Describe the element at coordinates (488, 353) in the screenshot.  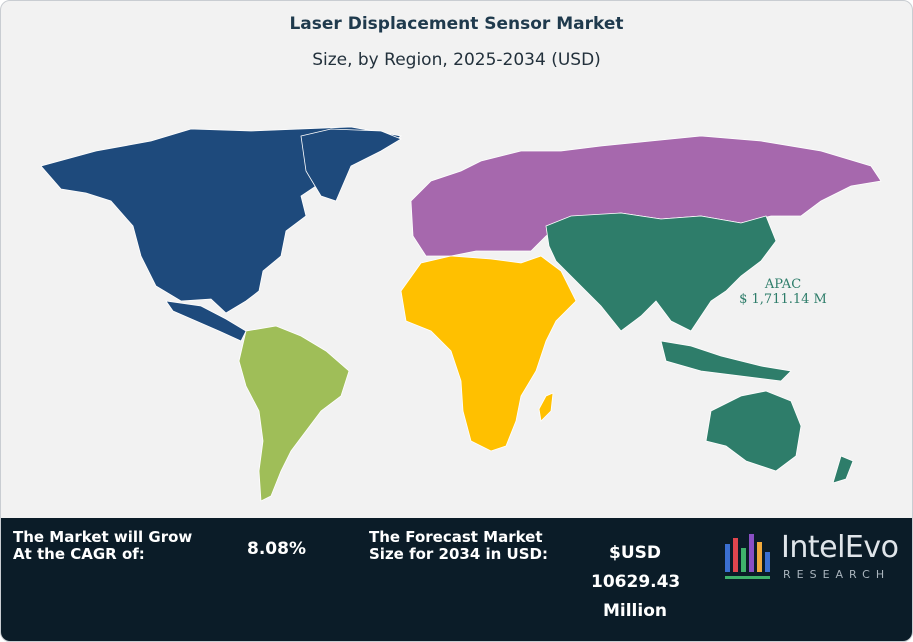
I see `region-middle-east-africa` at that location.